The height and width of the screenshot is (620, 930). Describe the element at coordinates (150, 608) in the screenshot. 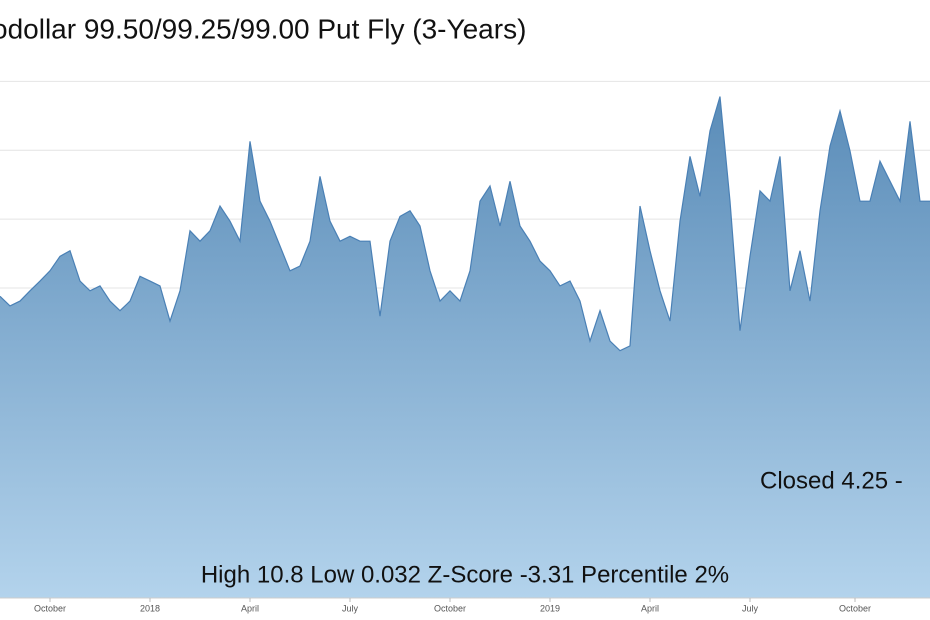

I see `x-tick-label: 2018` at that location.